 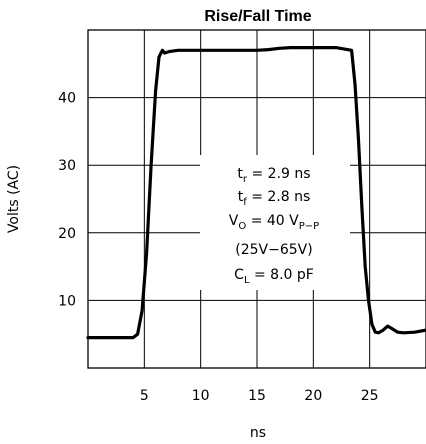 What do you see at coordinates (273, 250) in the screenshot?
I see `annotation-range: (25V−65V)` at bounding box center [273, 250].